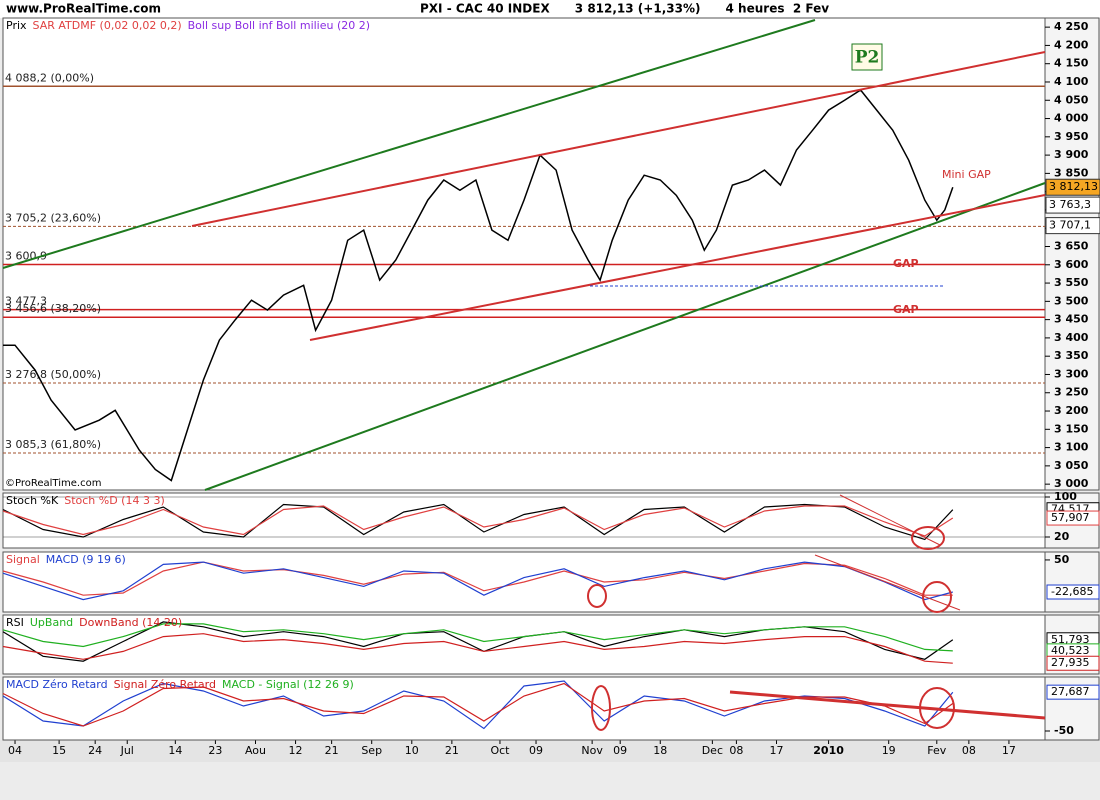  What do you see at coordinates (53, 374) in the screenshot?
I see `fib-label: 3 276,8 (50,00%)` at bounding box center [53, 374].